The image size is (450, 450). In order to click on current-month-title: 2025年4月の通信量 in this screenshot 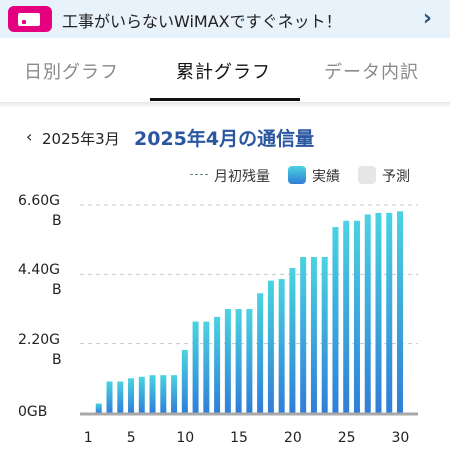, I will do `click(224, 139)`.